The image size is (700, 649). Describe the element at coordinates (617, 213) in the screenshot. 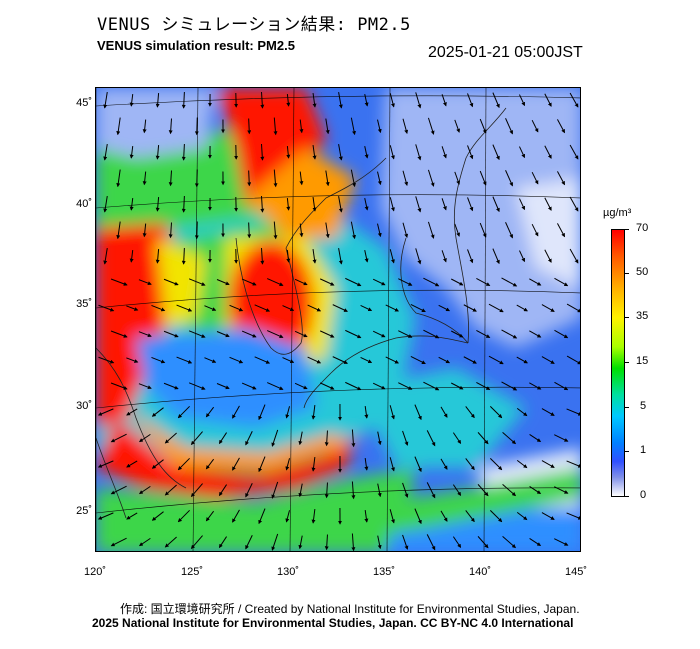

I see `colorbar-unit: µg/m³` at that location.